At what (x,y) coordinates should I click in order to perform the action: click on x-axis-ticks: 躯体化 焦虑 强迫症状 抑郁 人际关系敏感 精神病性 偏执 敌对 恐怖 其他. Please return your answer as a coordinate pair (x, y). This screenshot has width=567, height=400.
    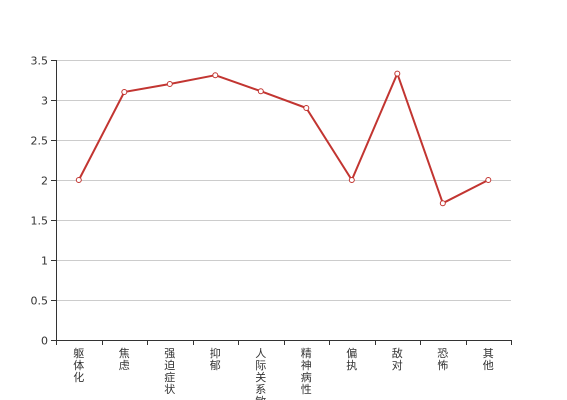
    Looking at the image, I should click on (284, 370).